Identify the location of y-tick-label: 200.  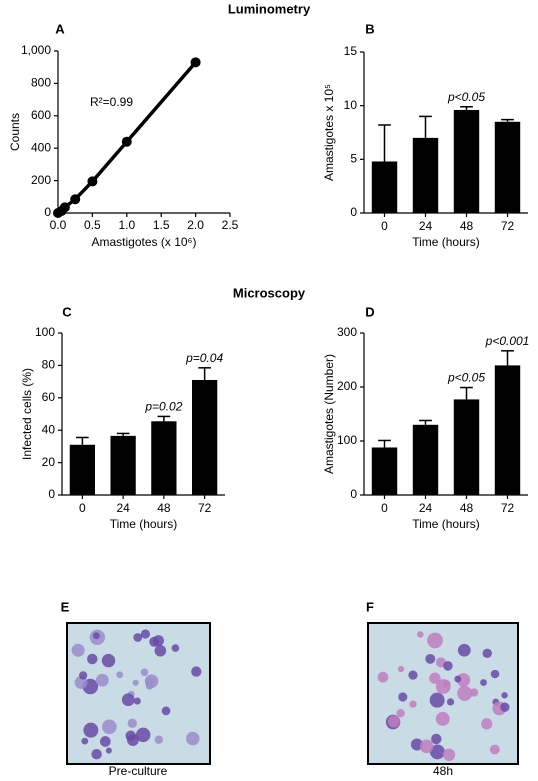
(41, 180).